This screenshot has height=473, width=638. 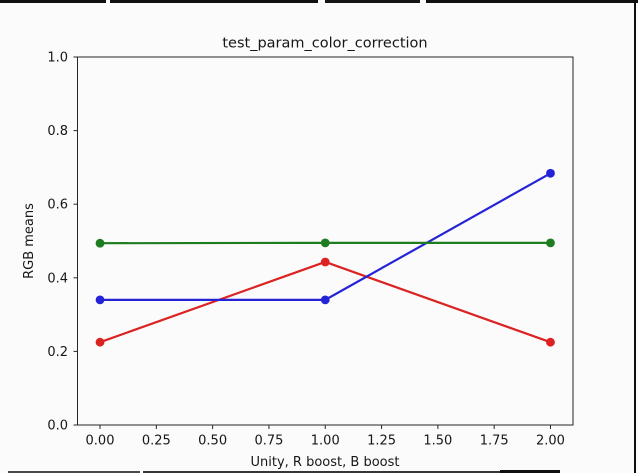 I want to click on y-tick-label: 0.0, so click(x=57, y=426).